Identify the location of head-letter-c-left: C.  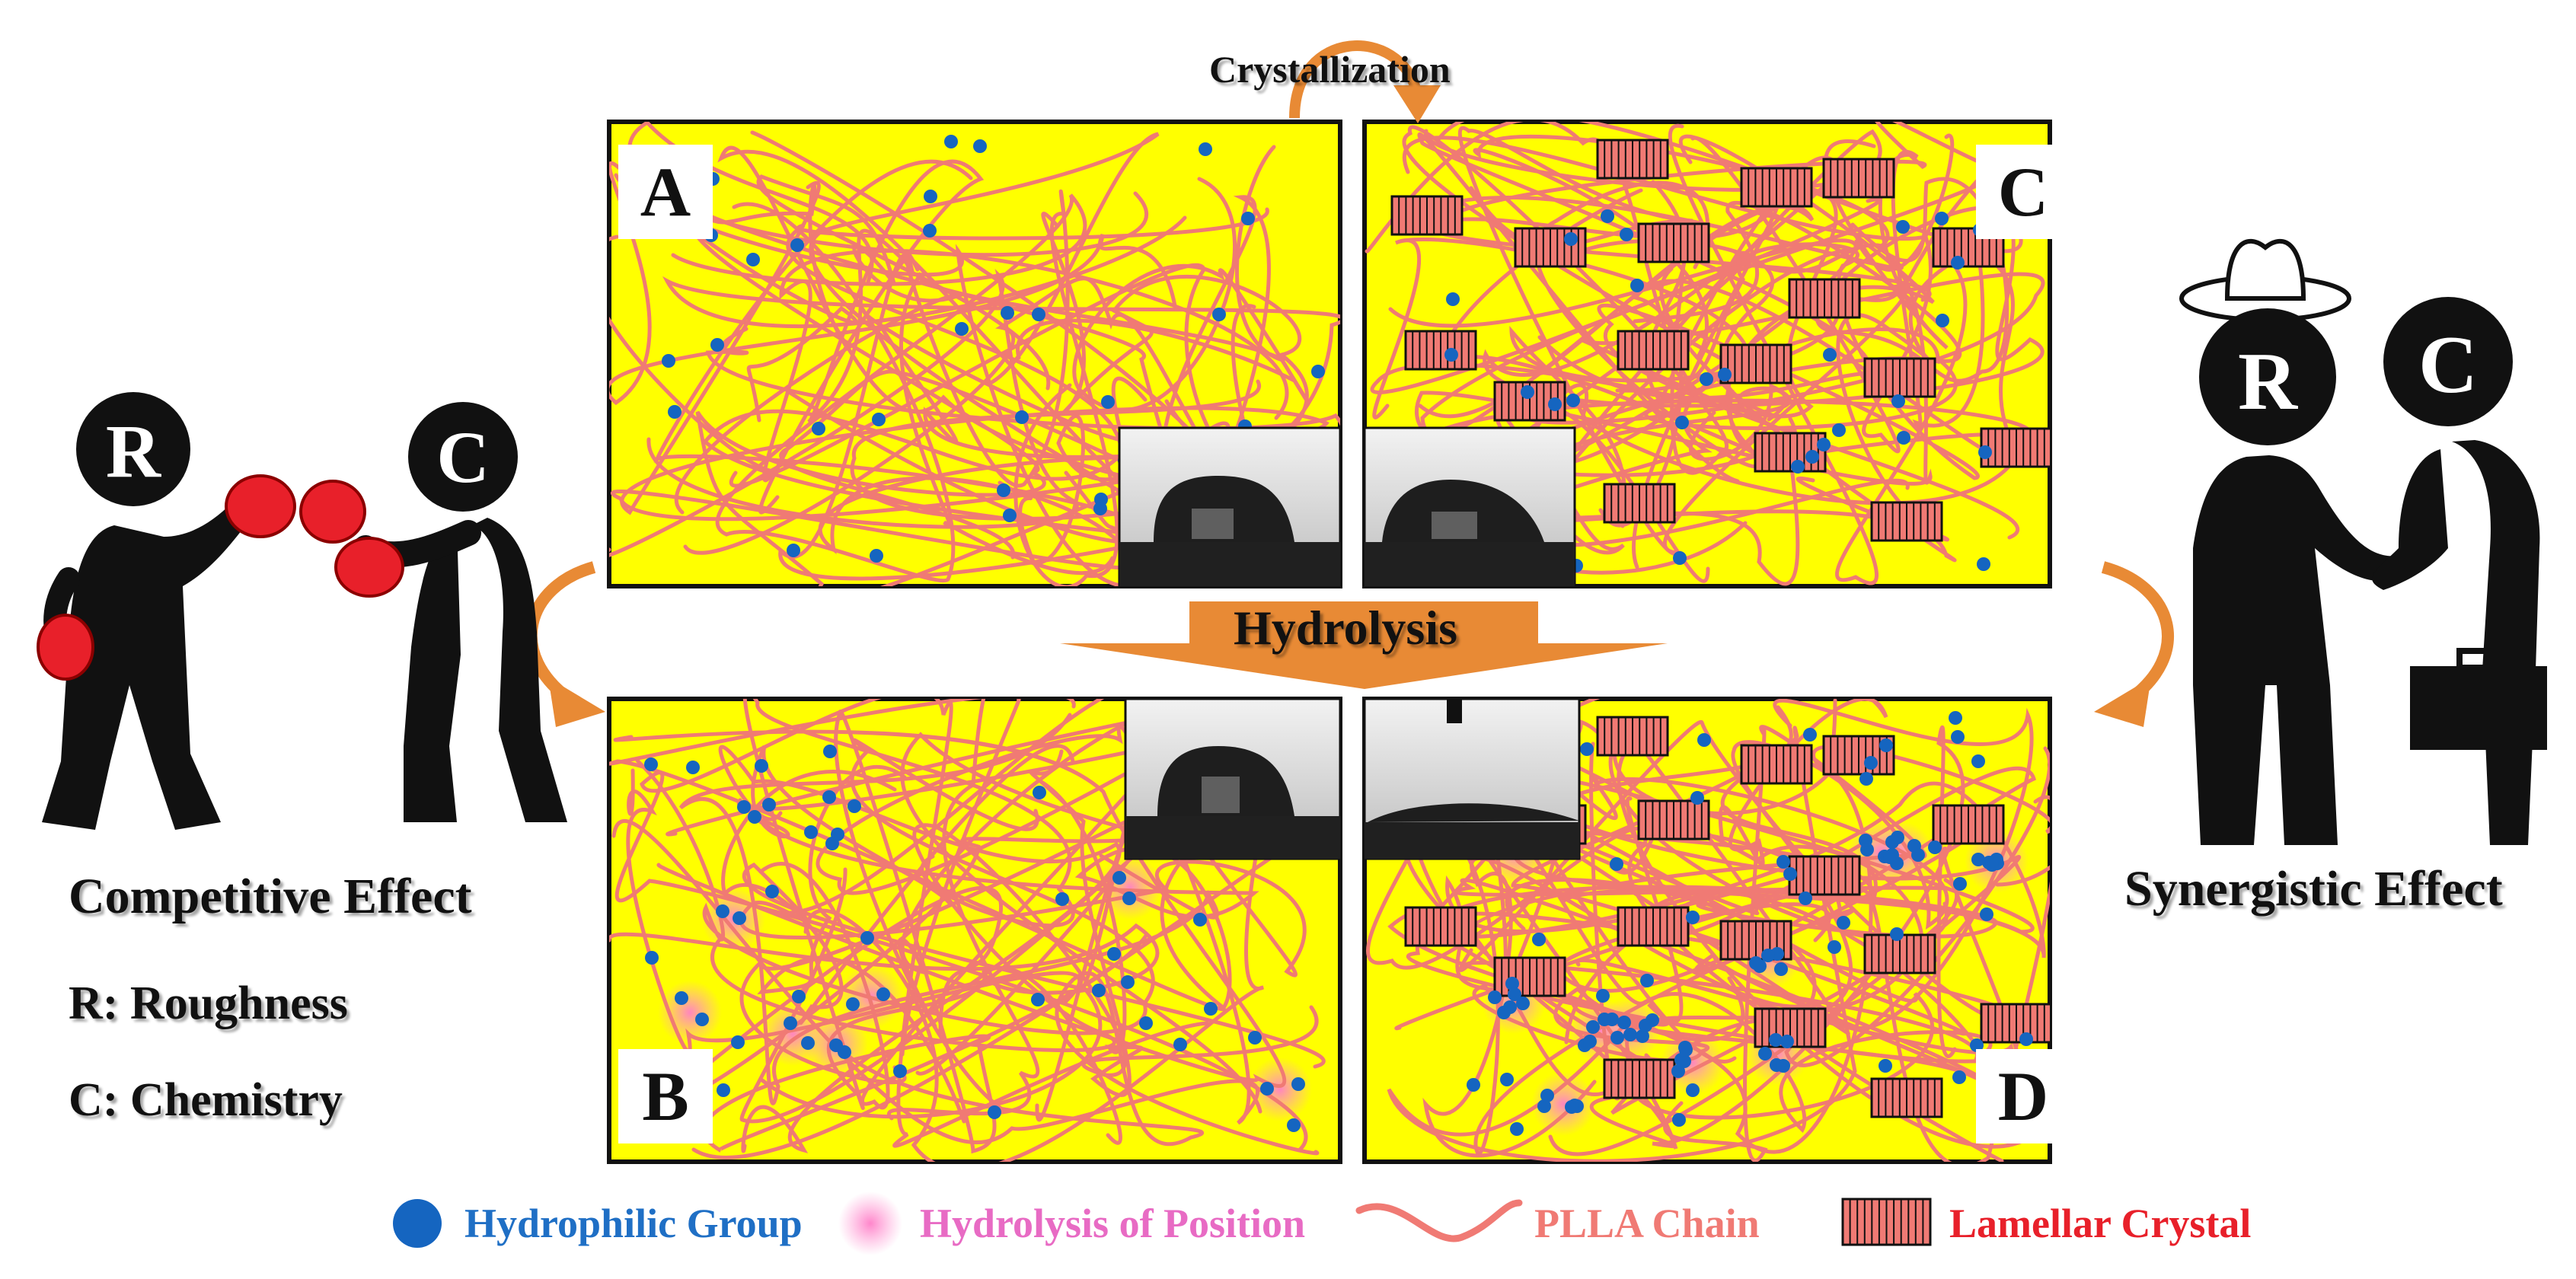
(463, 457).